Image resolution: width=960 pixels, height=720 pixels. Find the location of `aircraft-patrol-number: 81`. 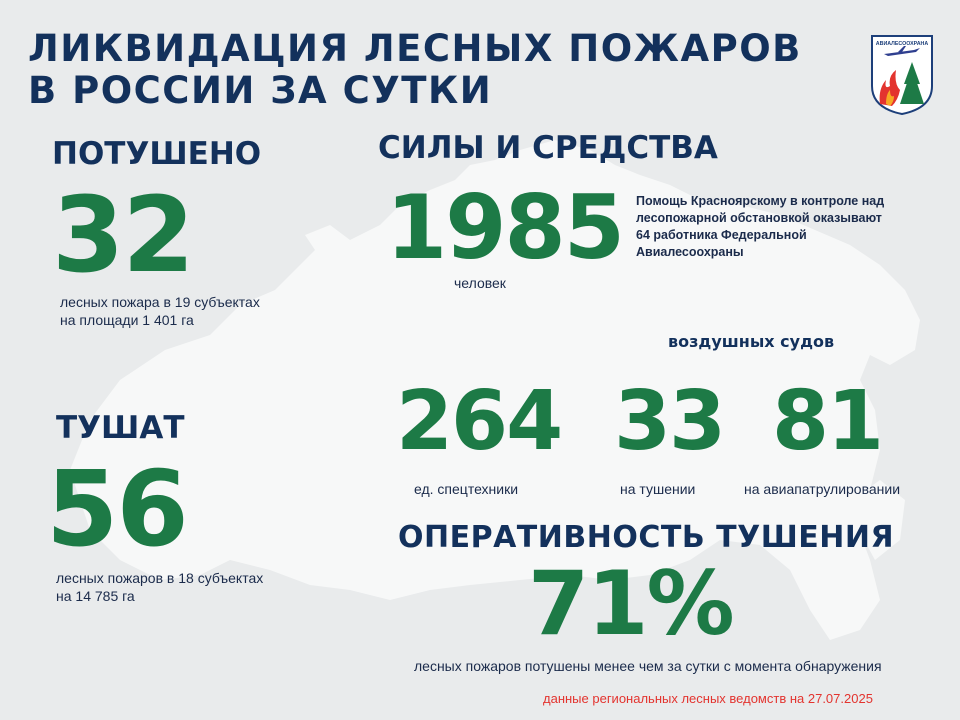

aircraft-patrol-number: 81 is located at coordinates (828, 421).